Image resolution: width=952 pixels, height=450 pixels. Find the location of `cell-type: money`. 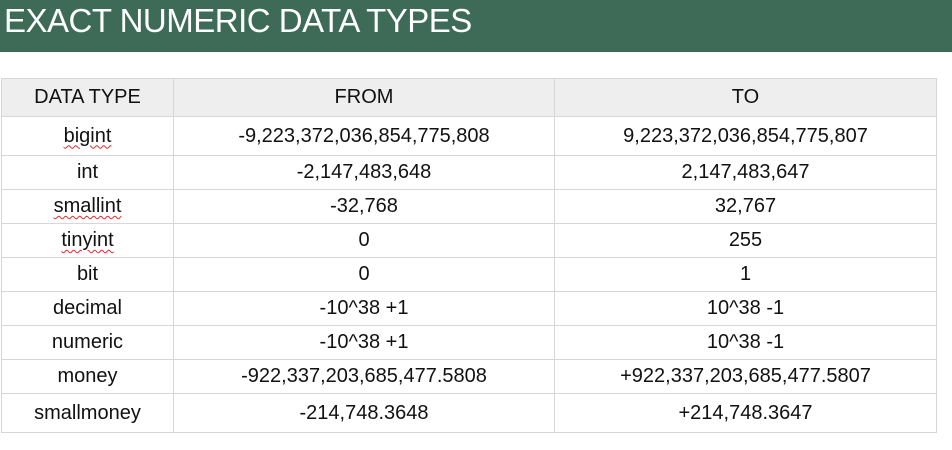

cell-type: money is located at coordinates (87, 376).